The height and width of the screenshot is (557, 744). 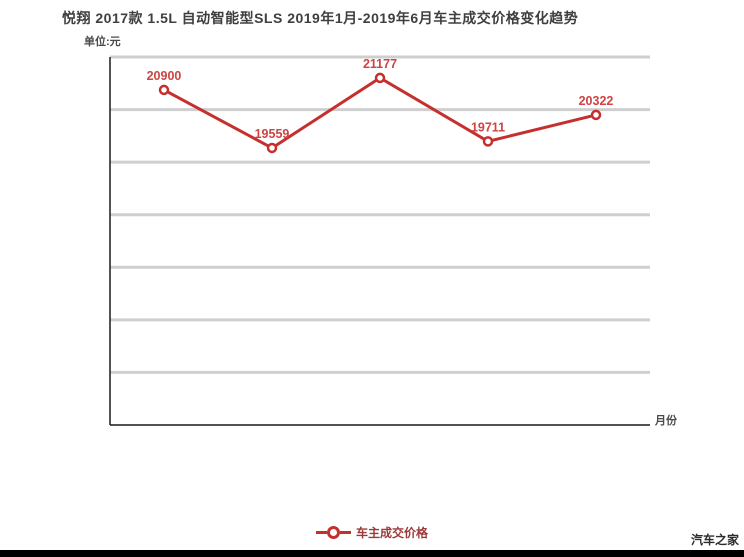 I want to click on price-line, so click(x=380, y=113).